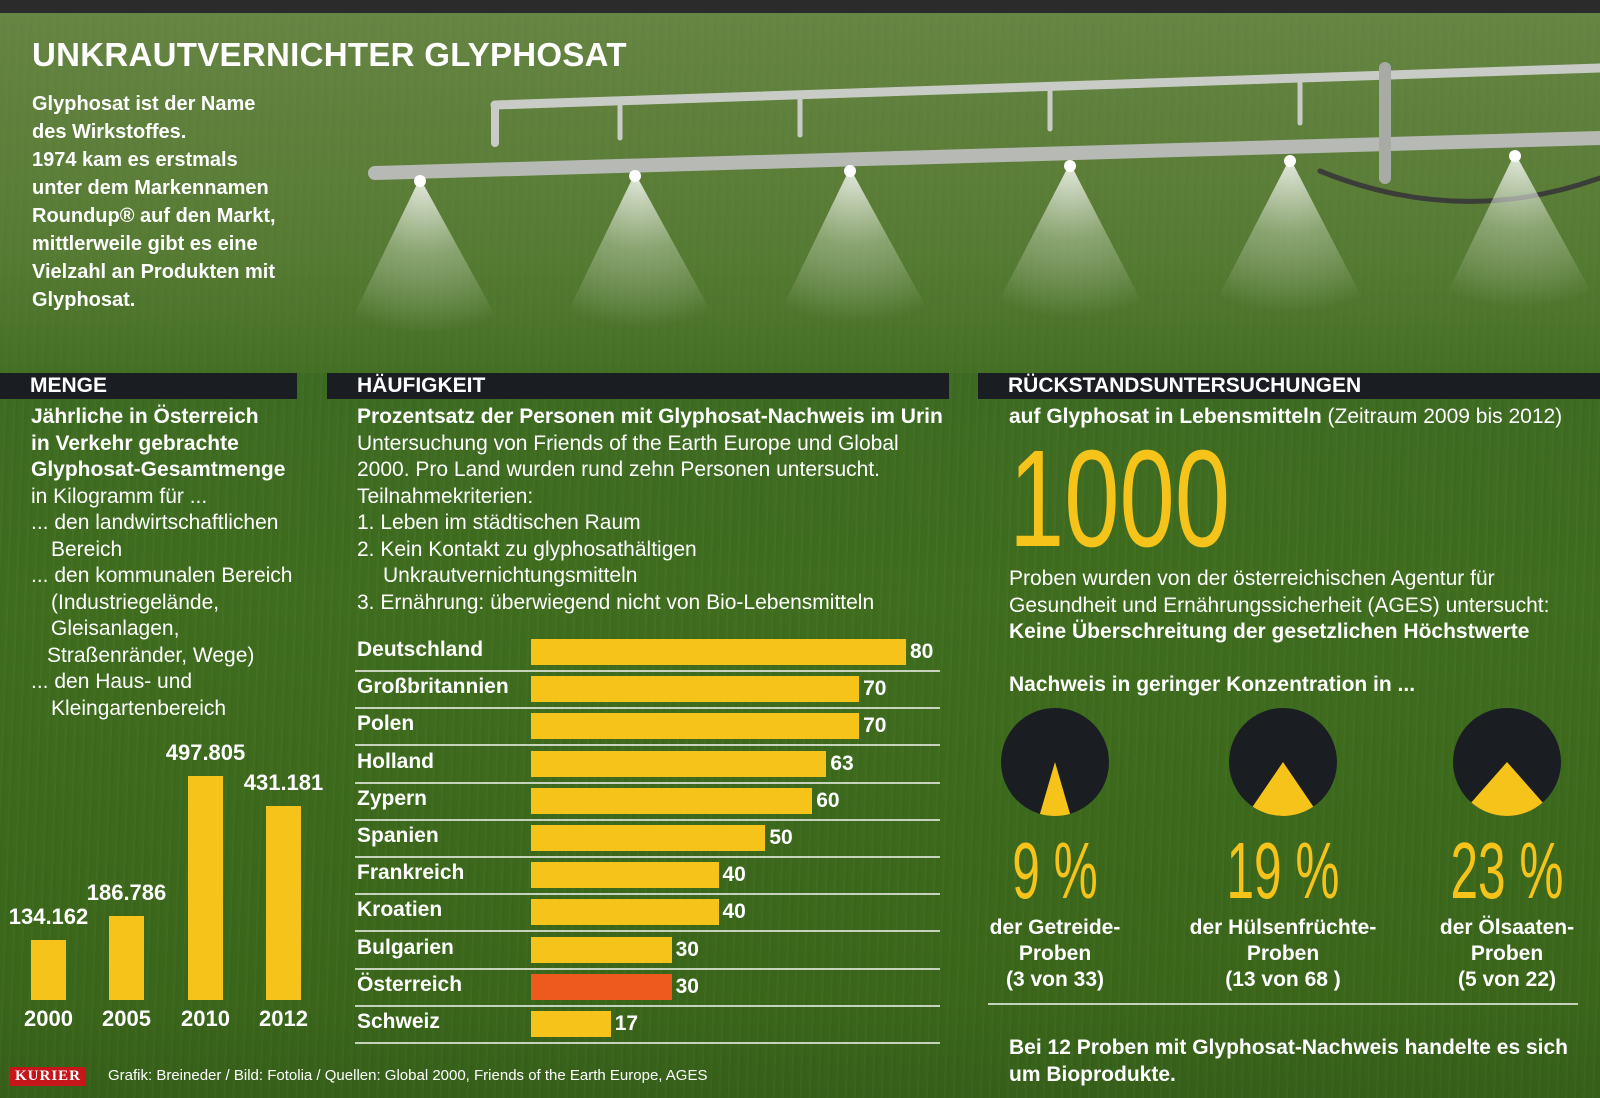  I want to click on sprayer-boom, so click(984, 133).